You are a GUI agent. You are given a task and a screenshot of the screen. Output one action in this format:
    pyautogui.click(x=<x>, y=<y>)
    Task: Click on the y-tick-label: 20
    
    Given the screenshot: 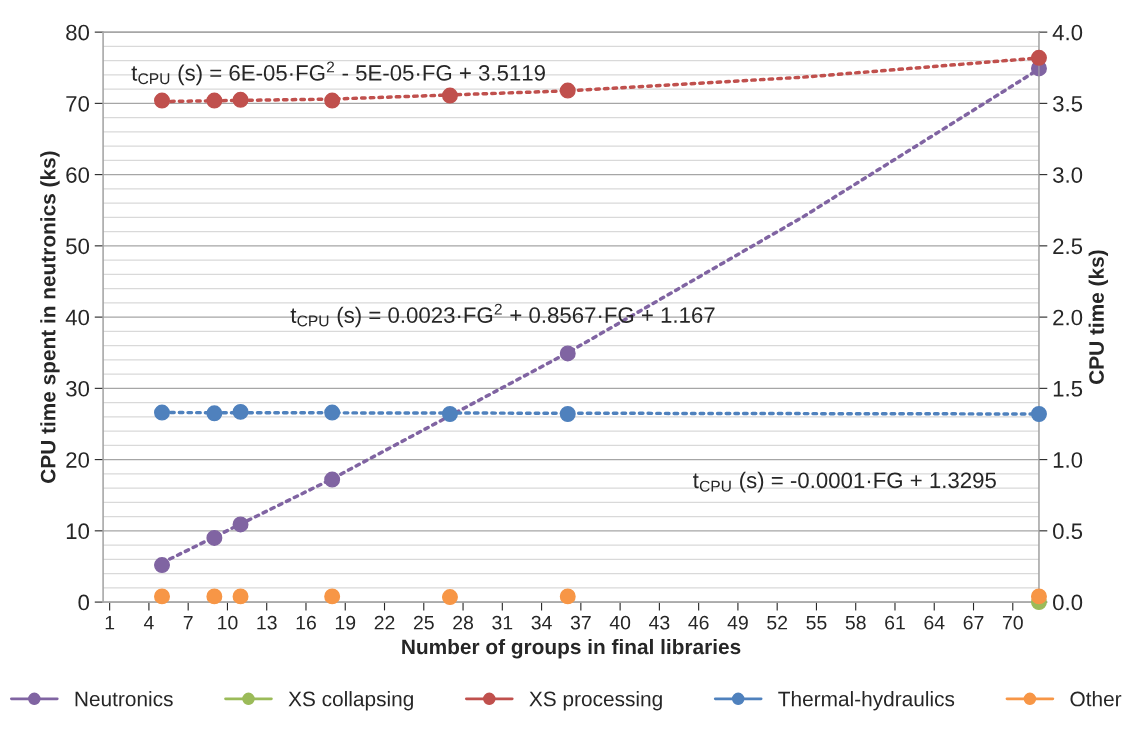 What is the action you would take?
    pyautogui.click(x=78, y=460)
    